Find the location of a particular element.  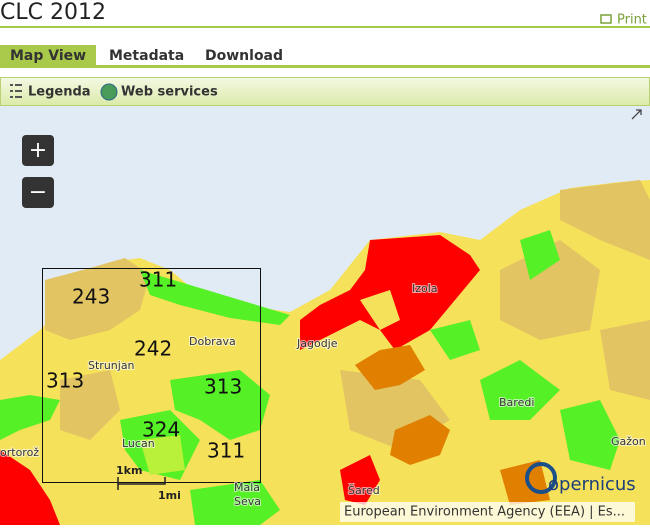

clc-code: 242 is located at coordinates (153, 349).